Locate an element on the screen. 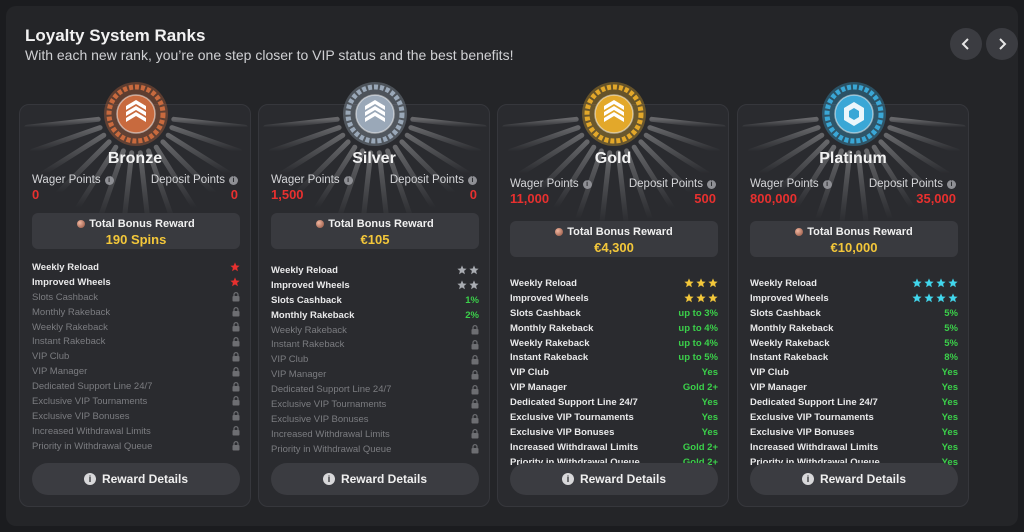 This screenshot has height=532, width=1024. total-bonus-reward: Total Bonus Reward 190 Spins is located at coordinates (136, 231).